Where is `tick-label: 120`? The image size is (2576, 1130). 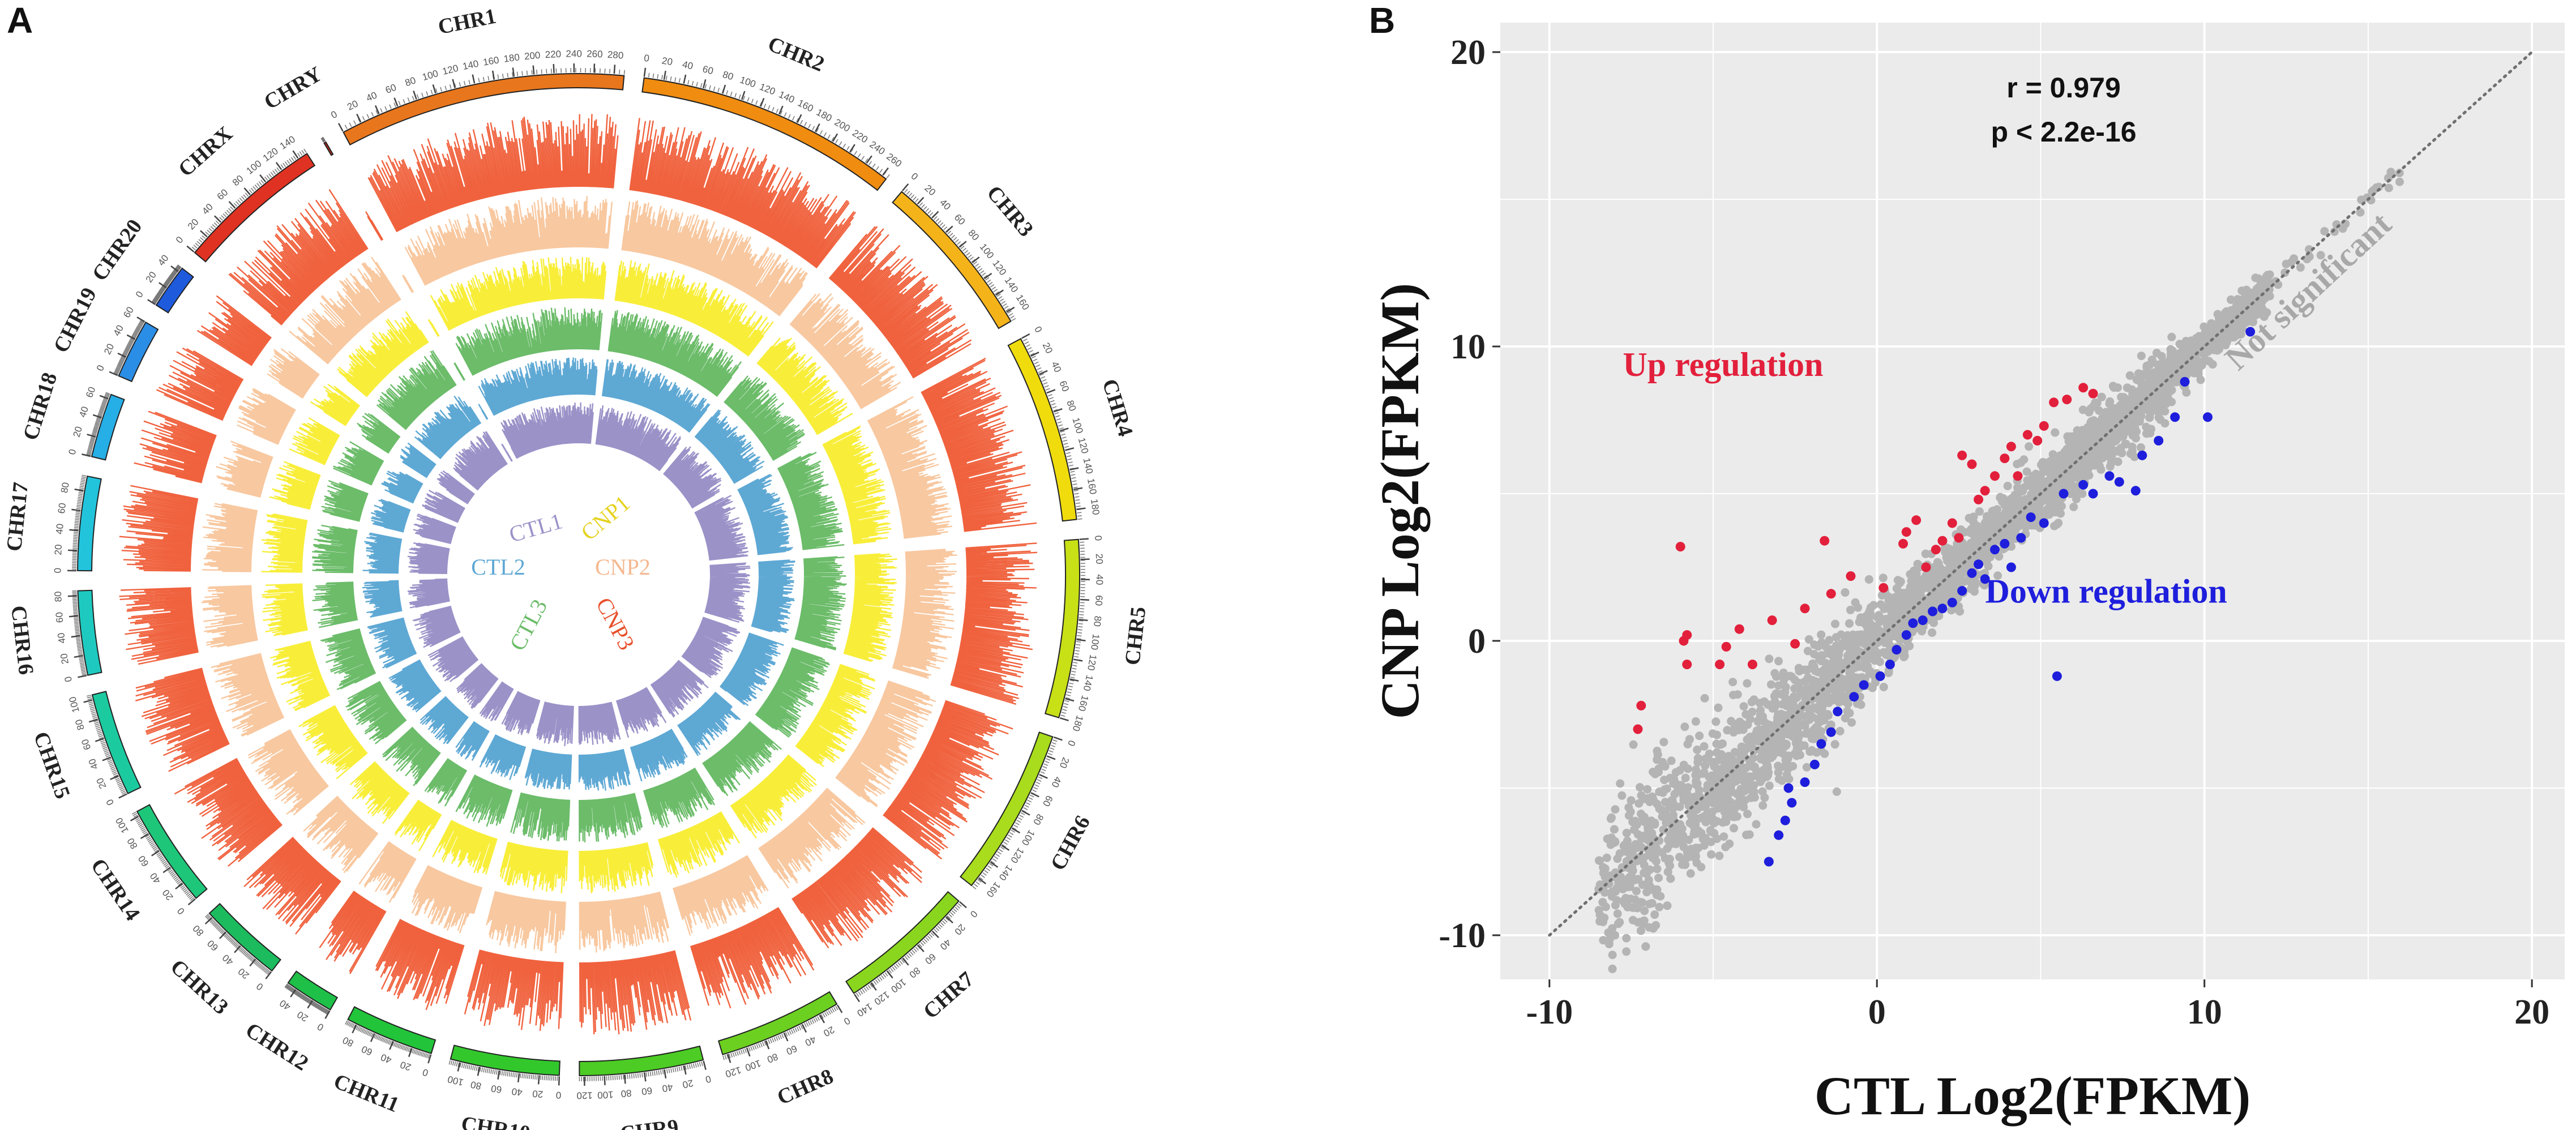 tick-label: 120 is located at coordinates (1092, 662).